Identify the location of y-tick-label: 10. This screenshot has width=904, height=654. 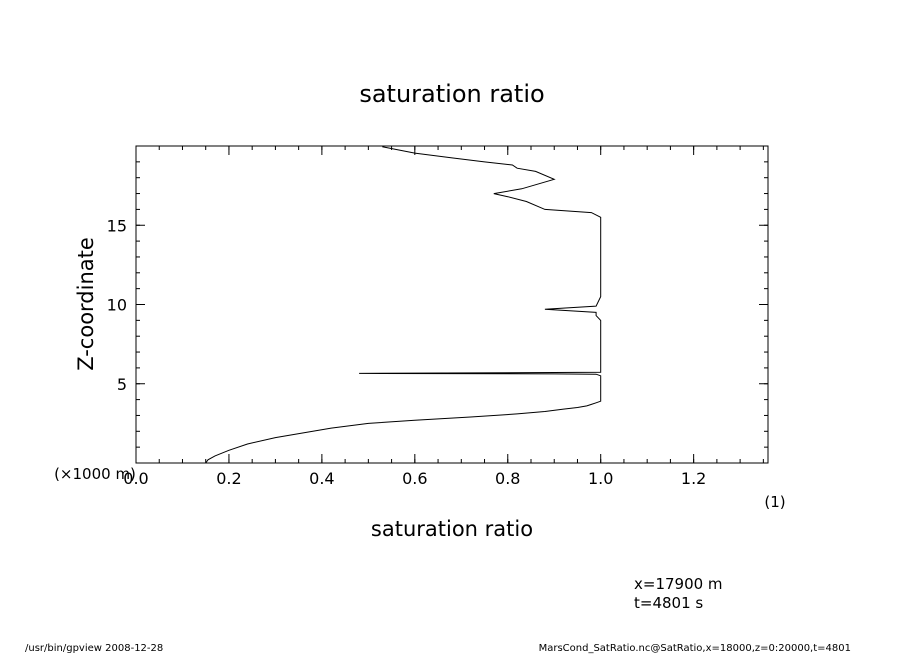
(117, 305).